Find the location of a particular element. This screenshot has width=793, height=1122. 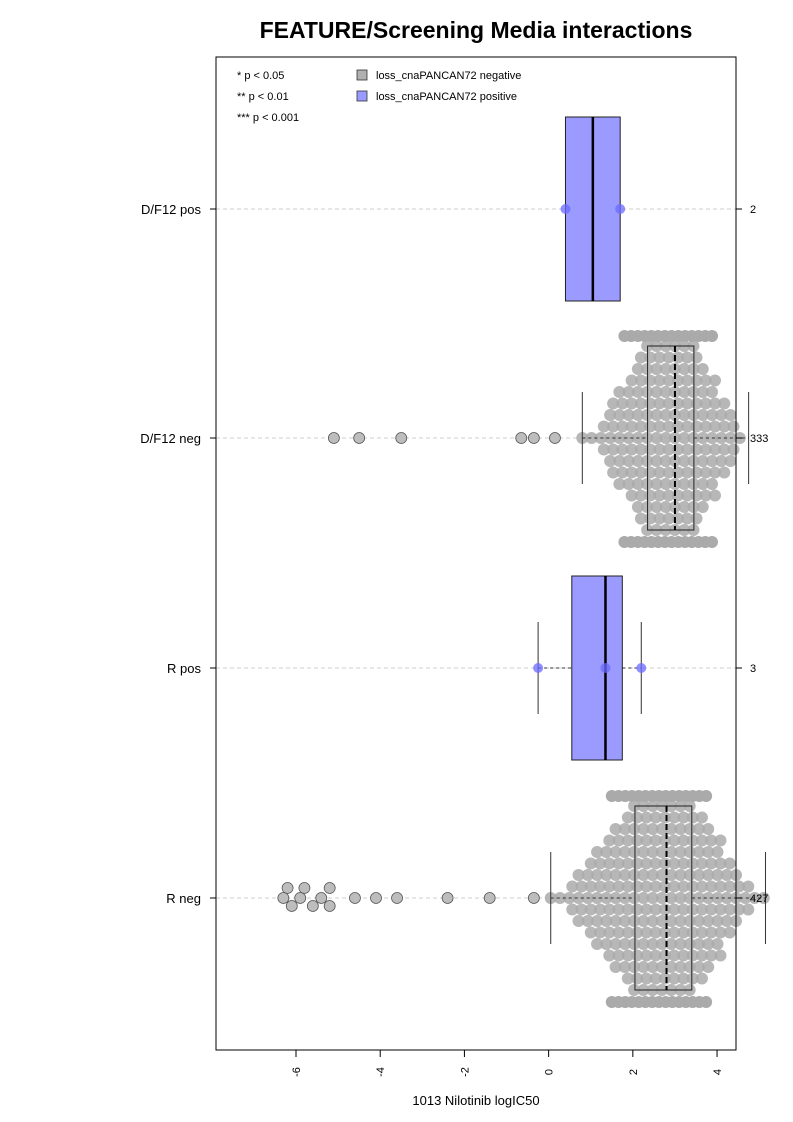

x-tick-label: -4 is located at coordinates (381, 1072).